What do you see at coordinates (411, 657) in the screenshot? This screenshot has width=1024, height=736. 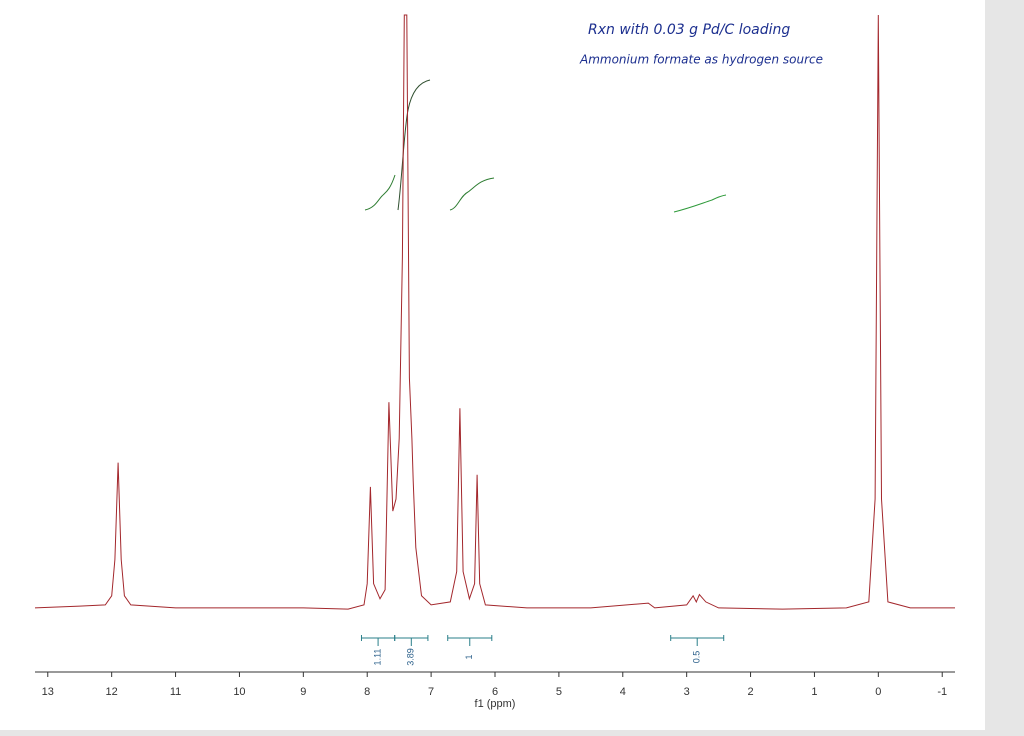 I see `integral-label: 3.89` at bounding box center [411, 657].